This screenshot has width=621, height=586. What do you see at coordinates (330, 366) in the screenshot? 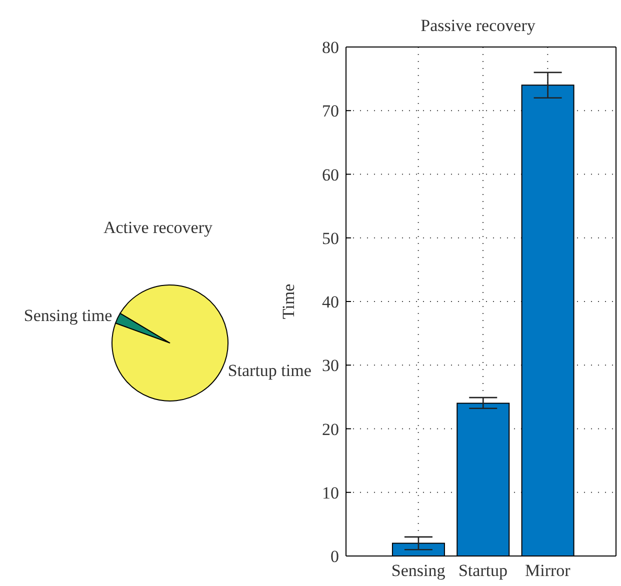
I see `y-tick-label: 30` at bounding box center [330, 366].